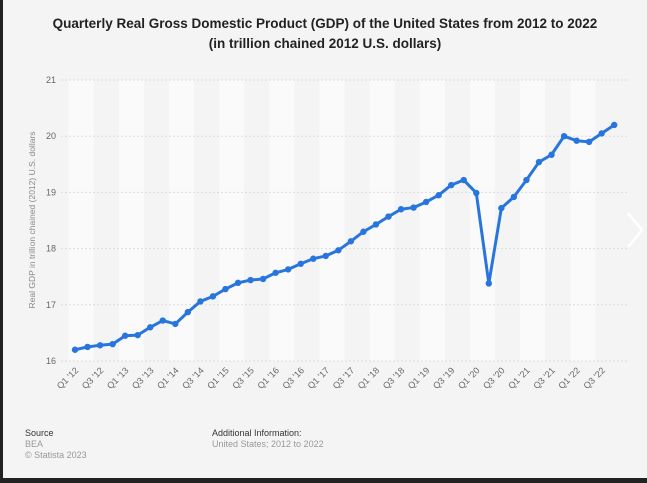 The width and height of the screenshot is (647, 483). Describe the element at coordinates (51, 80) in the screenshot. I see `y-tick-label: 21` at that location.